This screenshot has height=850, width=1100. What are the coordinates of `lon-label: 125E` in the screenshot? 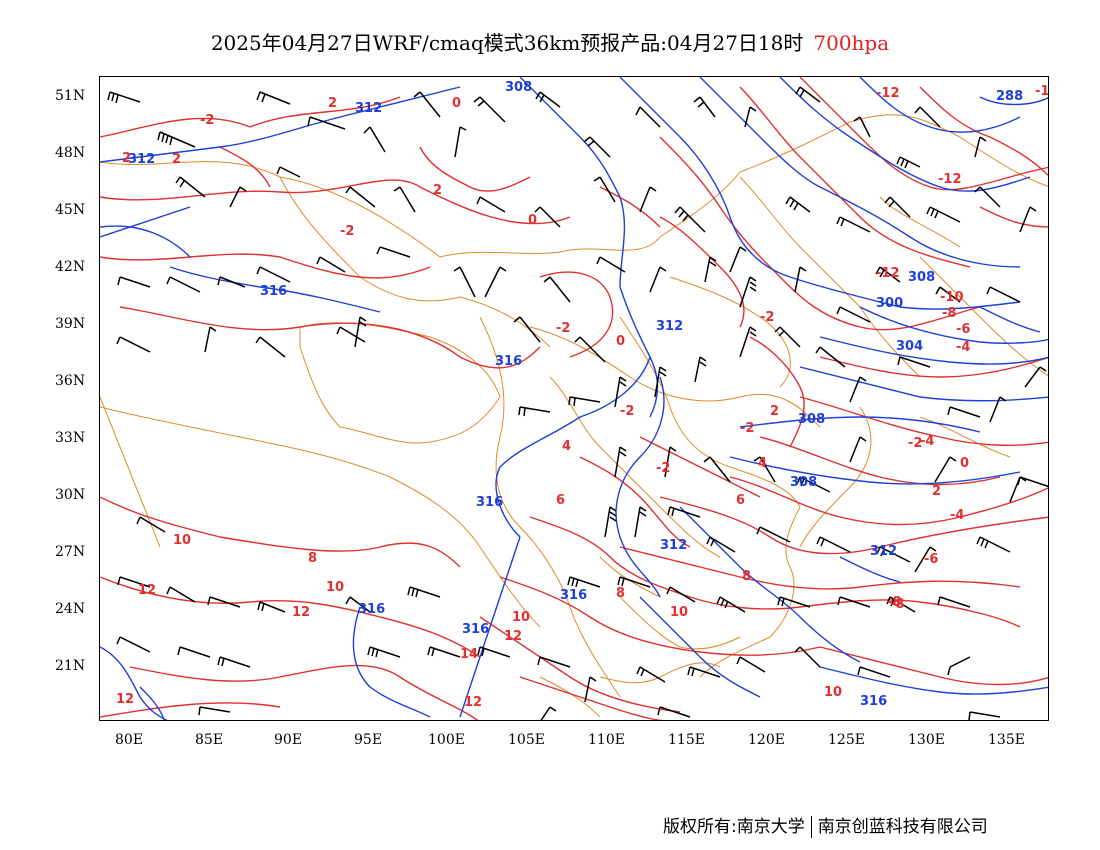 It's located at (846, 740).